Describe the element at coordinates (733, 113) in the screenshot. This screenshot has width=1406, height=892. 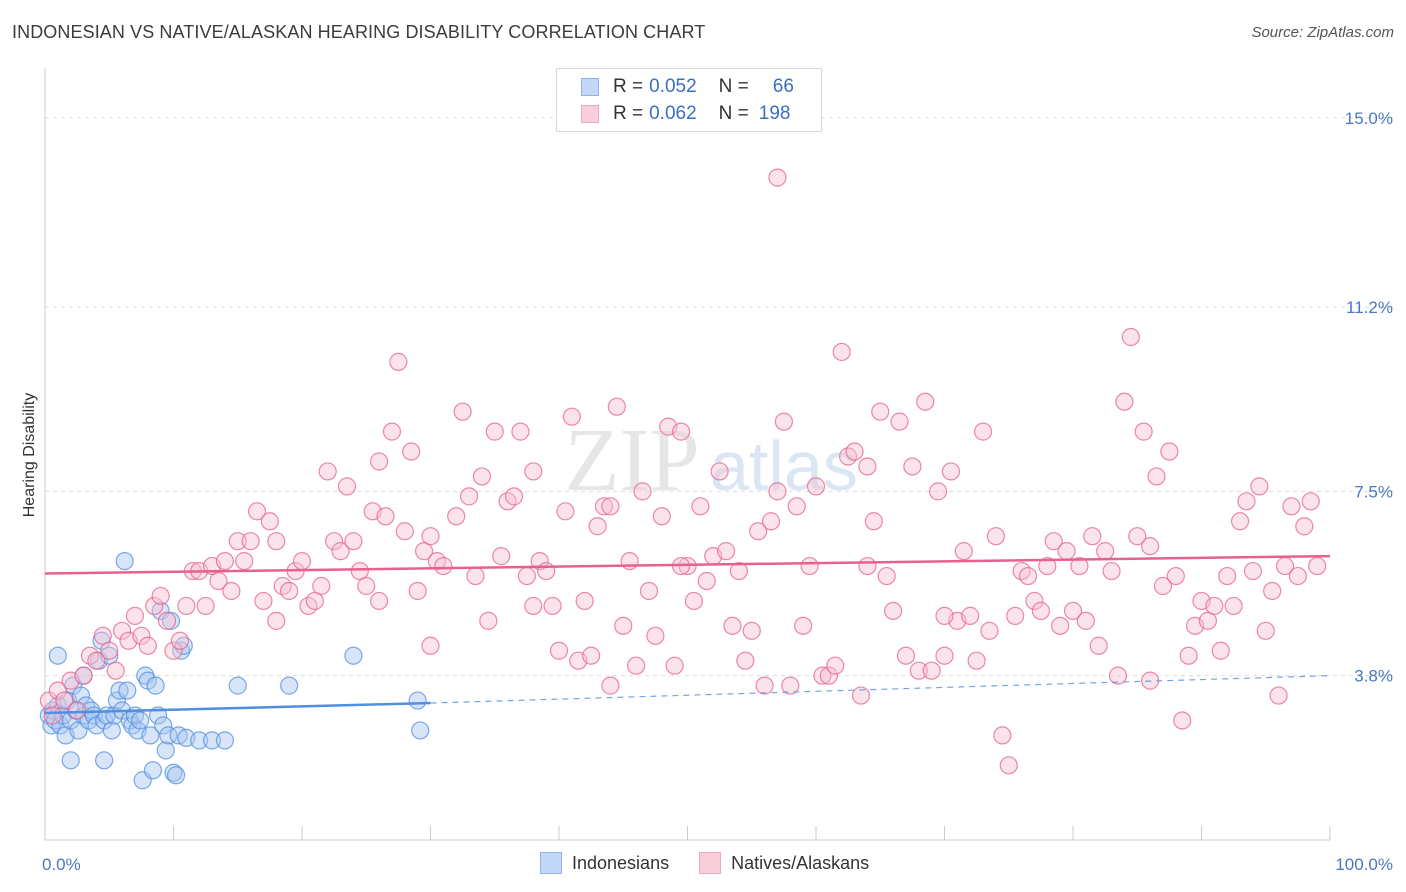
I see `legend-n-label: N =` at that location.